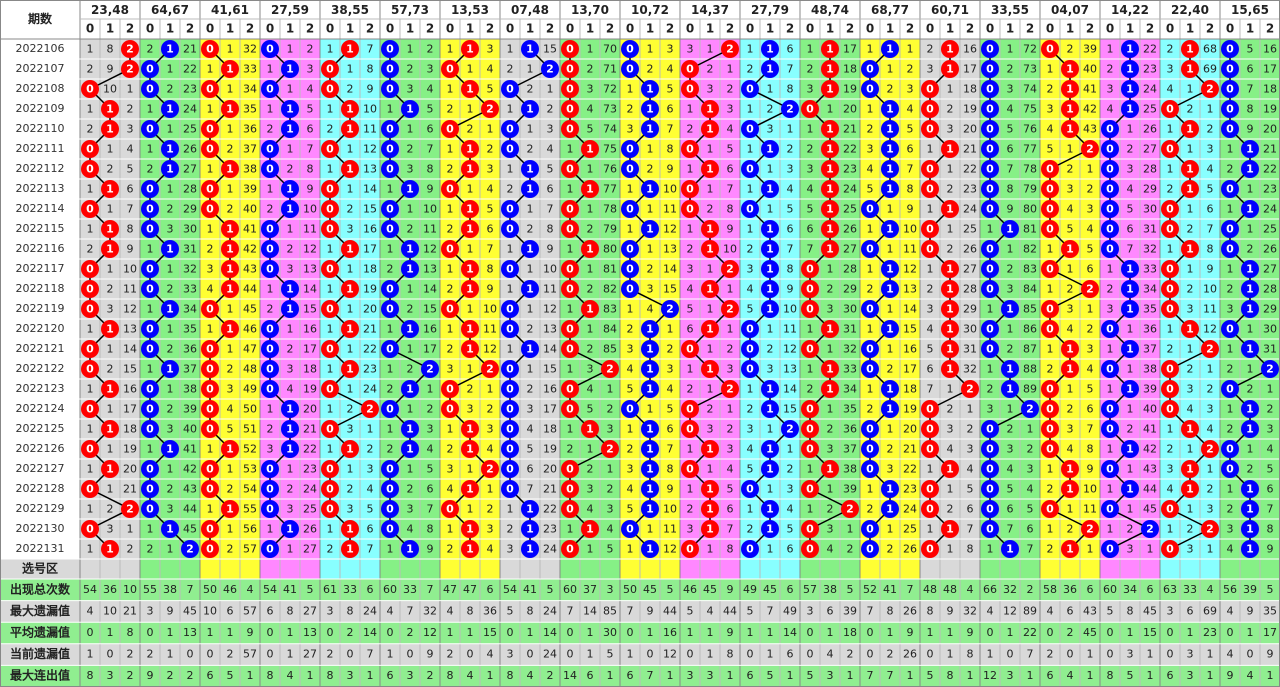  Describe the element at coordinates (610, 289) in the screenshot. I see `miss-count: 82` at that location.